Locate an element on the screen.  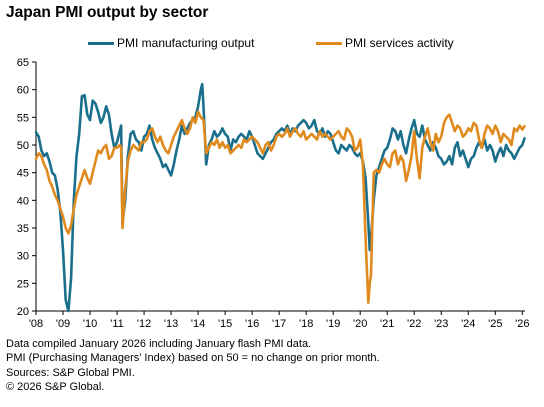
x-tick-label-2019: '19 is located at coordinates (333, 324).